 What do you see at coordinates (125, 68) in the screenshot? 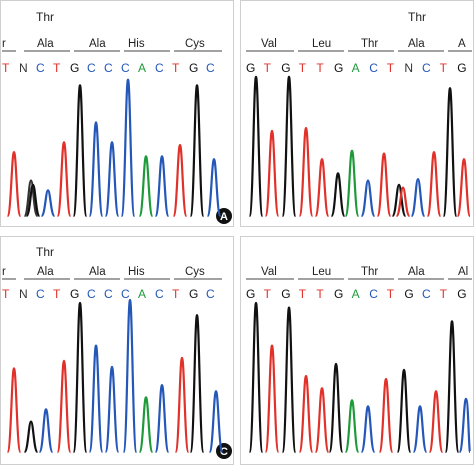
I see `panel-a-base-7: C` at bounding box center [125, 68].